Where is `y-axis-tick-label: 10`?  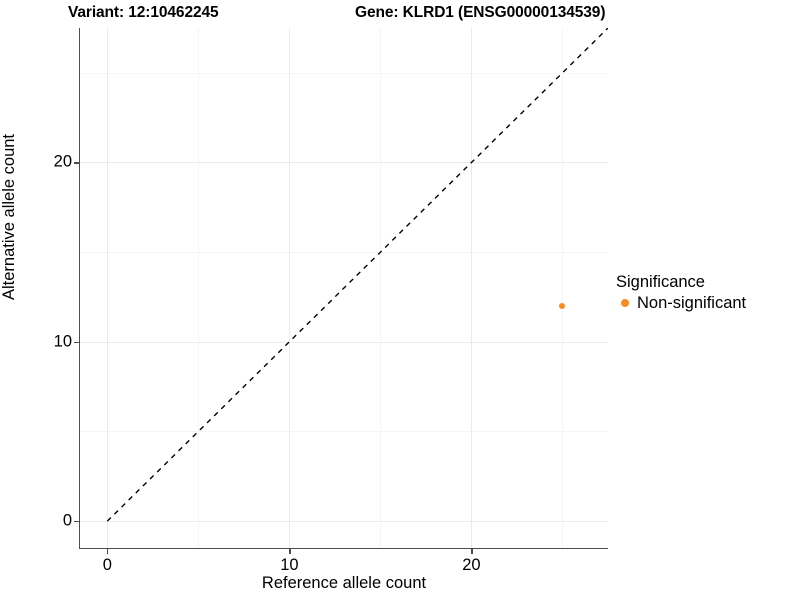
y-axis-tick-label: 10 is located at coordinates (62, 341).